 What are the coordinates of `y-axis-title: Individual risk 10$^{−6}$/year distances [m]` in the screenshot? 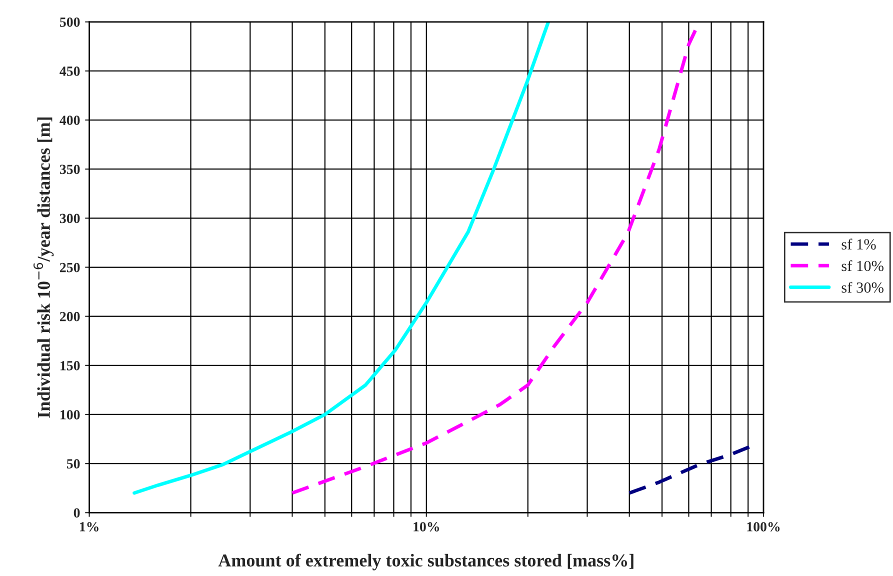 It's located at (43, 268).